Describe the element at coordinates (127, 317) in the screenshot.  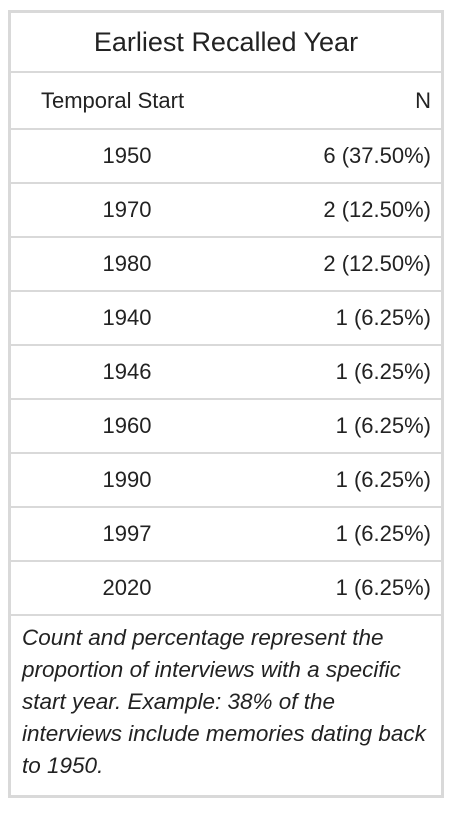
I see `year-cell: 1940` at that location.